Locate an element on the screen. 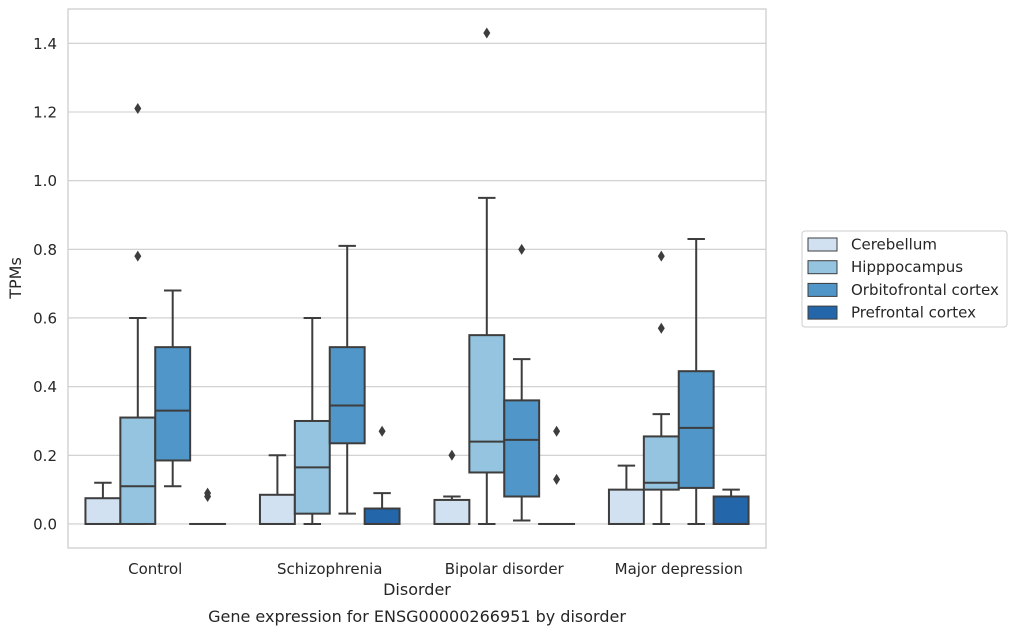 Image resolution: width=1018 pixels, height=634 pixels. x-axis-label: Disorder is located at coordinates (417, 589).